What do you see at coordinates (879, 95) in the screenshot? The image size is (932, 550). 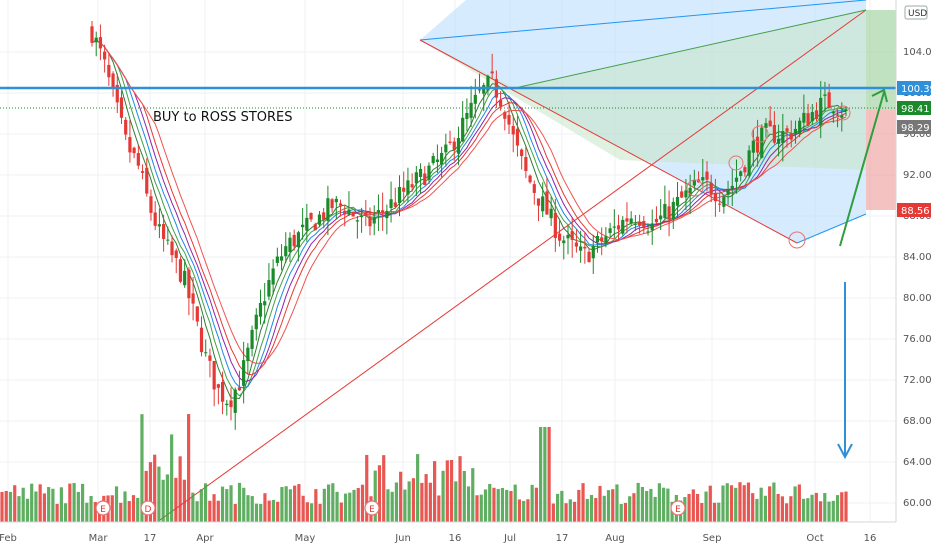 I see `green-arrow-head` at bounding box center [879, 95].